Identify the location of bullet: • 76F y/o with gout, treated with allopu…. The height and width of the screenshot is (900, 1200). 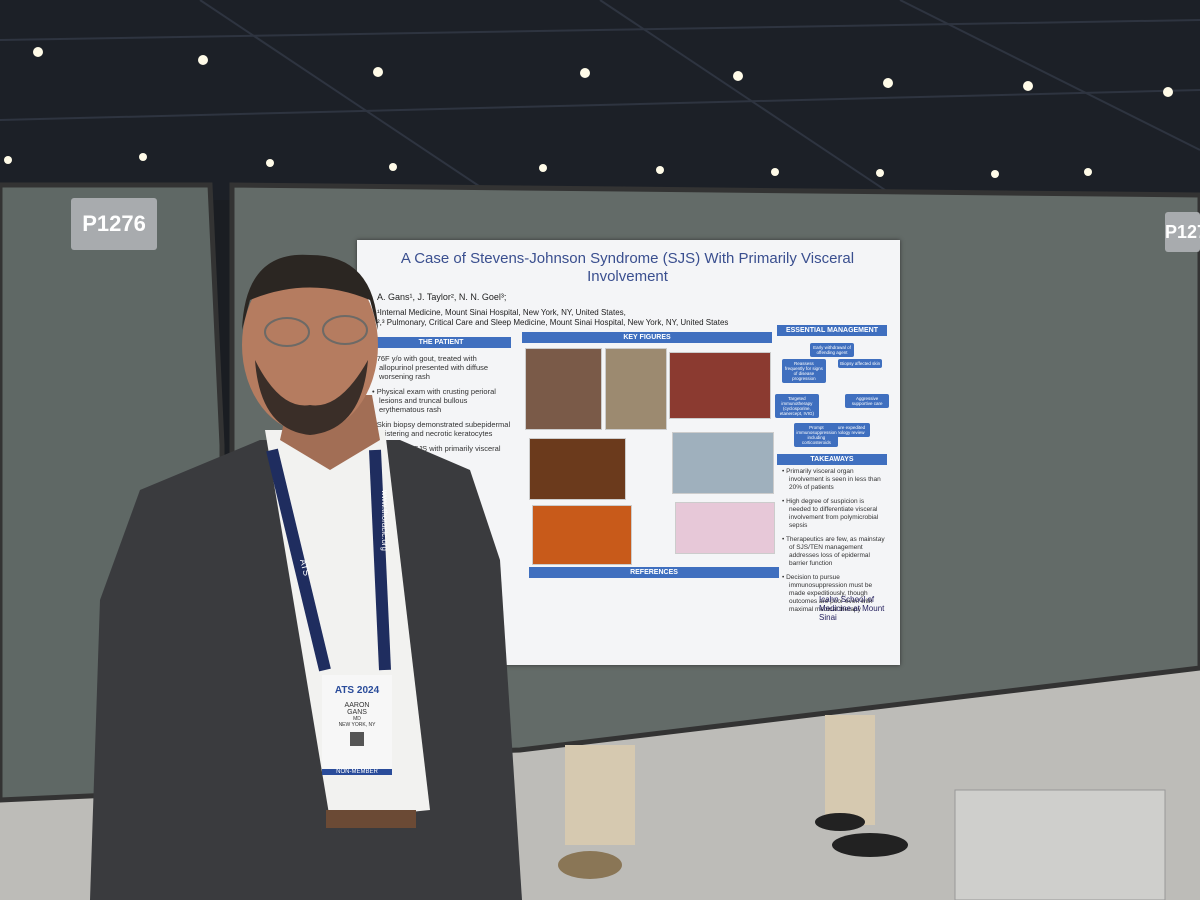
(430, 367).